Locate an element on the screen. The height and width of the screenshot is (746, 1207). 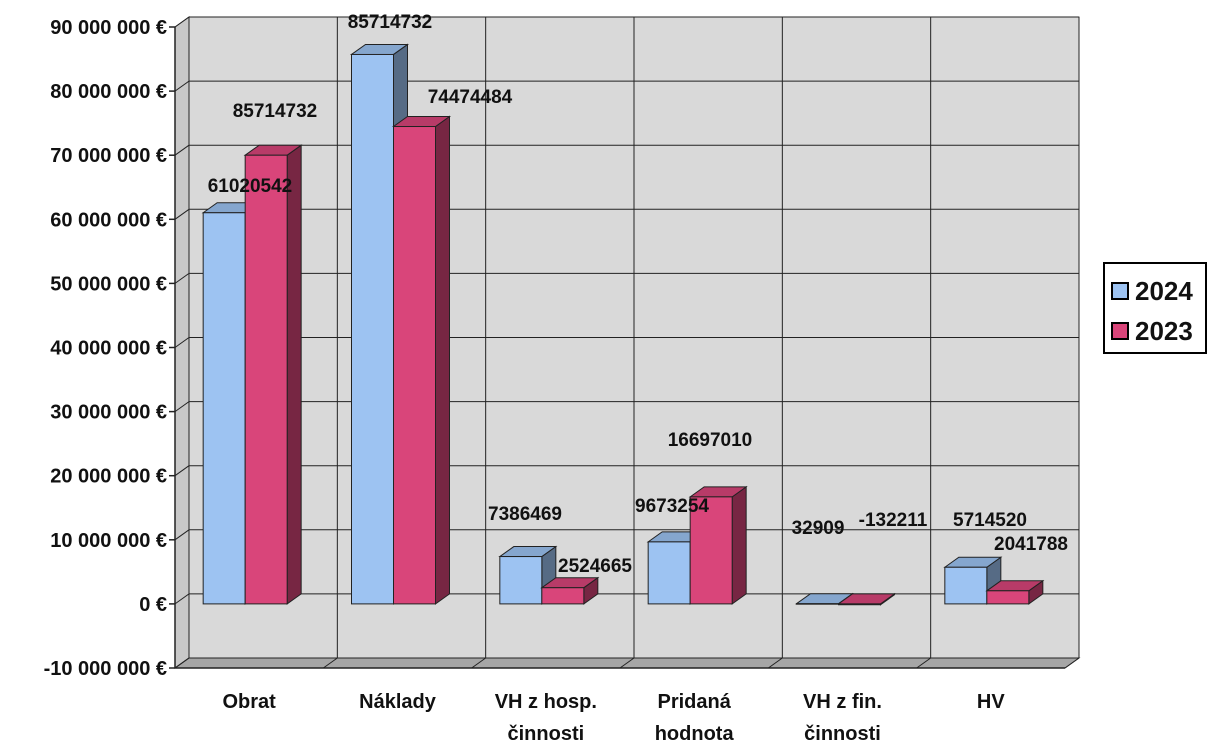
legend-item-2024: 2024 is located at coordinates (1152, 291).